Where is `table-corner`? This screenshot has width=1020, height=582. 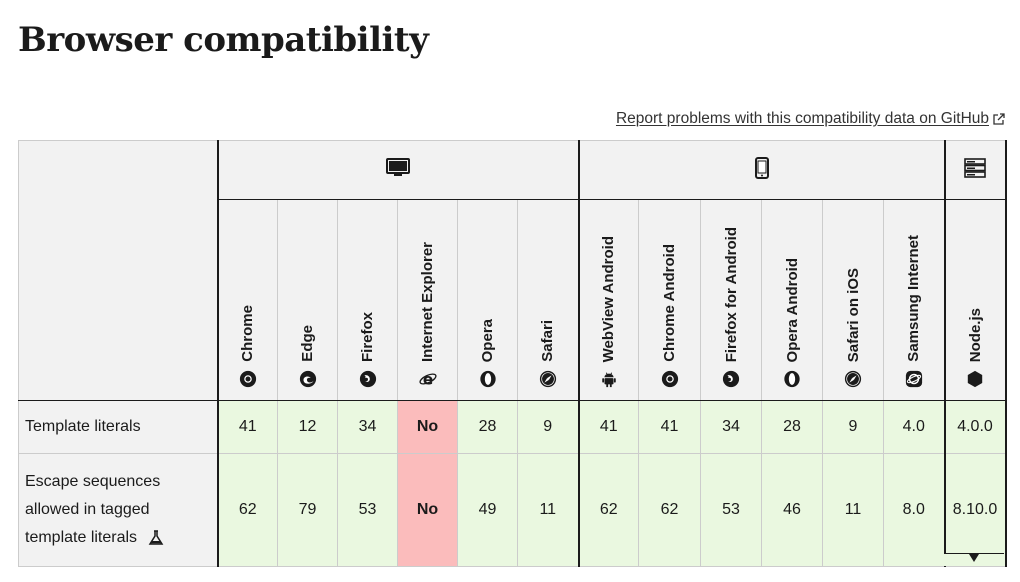
table-corner is located at coordinates (118, 270).